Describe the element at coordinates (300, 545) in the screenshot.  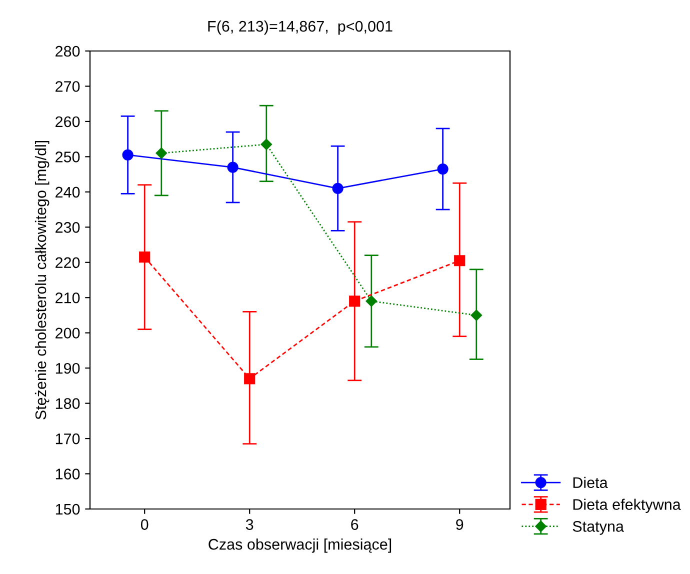
I see `x-axis-title: Czas obserwacji [miesiące]` at that location.